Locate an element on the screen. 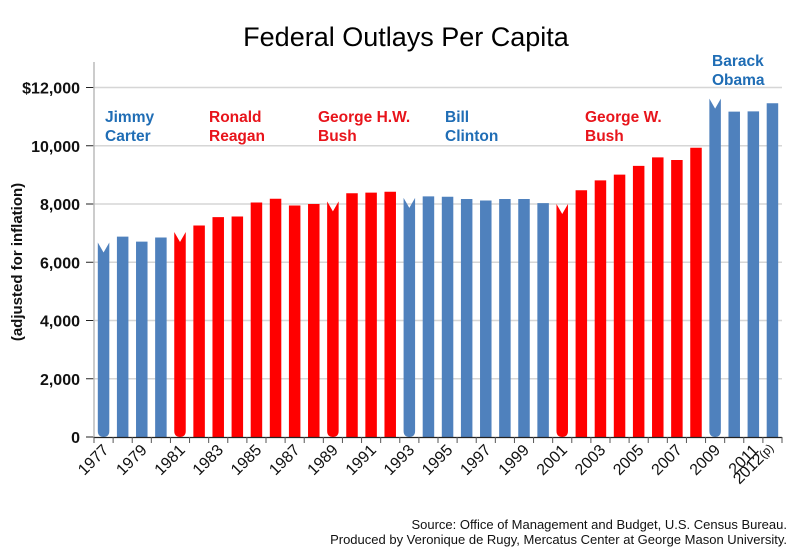 The image size is (803, 558). y-tick-label: 2,000 is located at coordinates (60, 380).